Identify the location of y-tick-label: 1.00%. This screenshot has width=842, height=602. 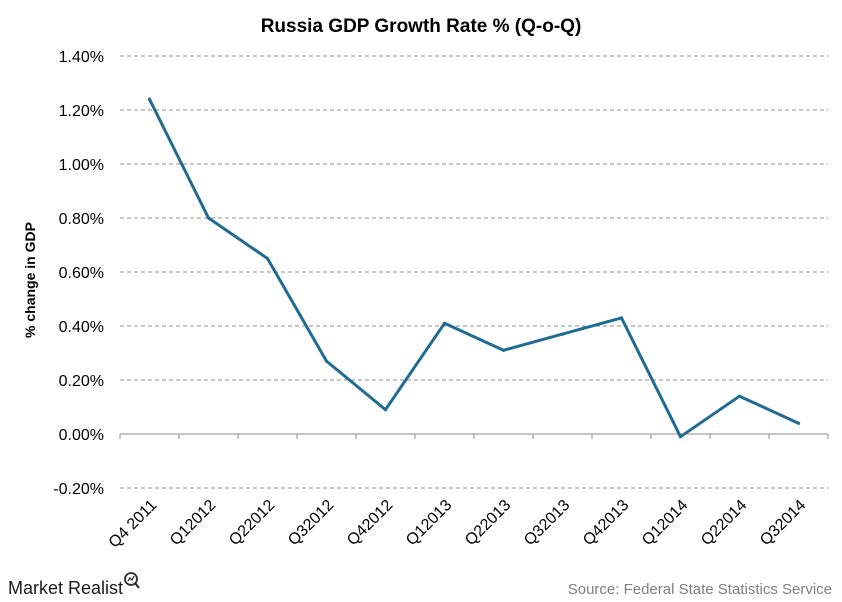
(81, 165).